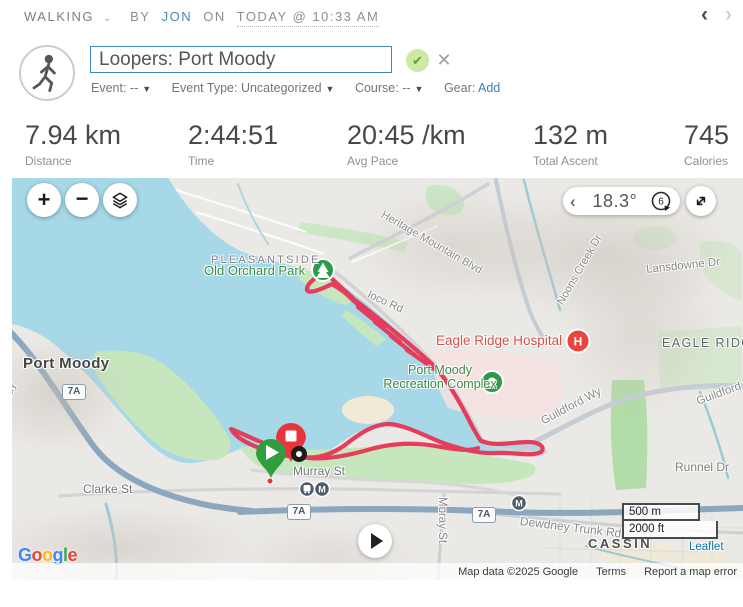  I want to click on stop-square-icon, so click(291, 436).